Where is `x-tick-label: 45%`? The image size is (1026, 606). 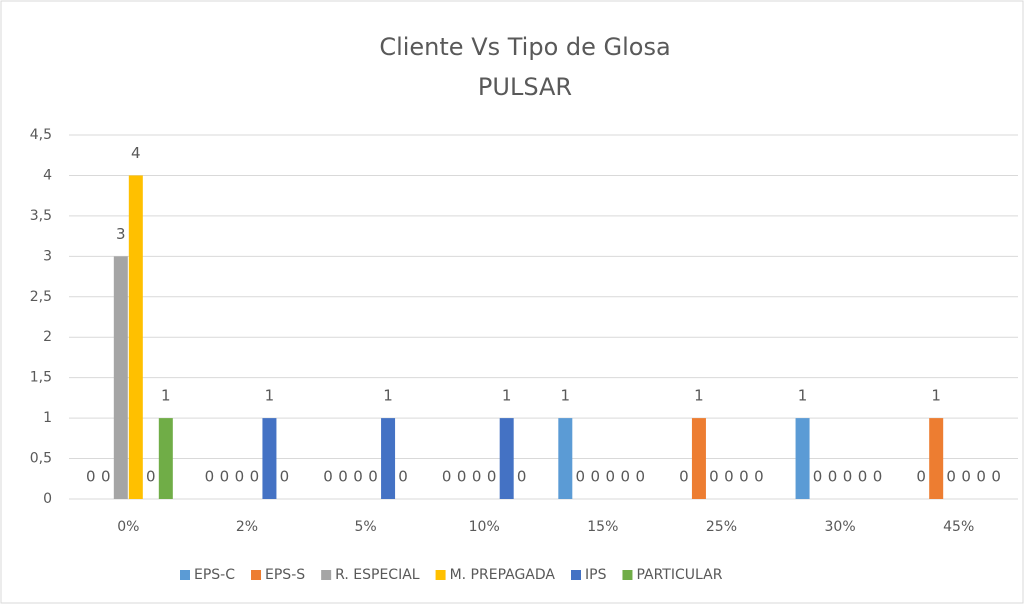
x-tick-label: 45% is located at coordinates (958, 527).